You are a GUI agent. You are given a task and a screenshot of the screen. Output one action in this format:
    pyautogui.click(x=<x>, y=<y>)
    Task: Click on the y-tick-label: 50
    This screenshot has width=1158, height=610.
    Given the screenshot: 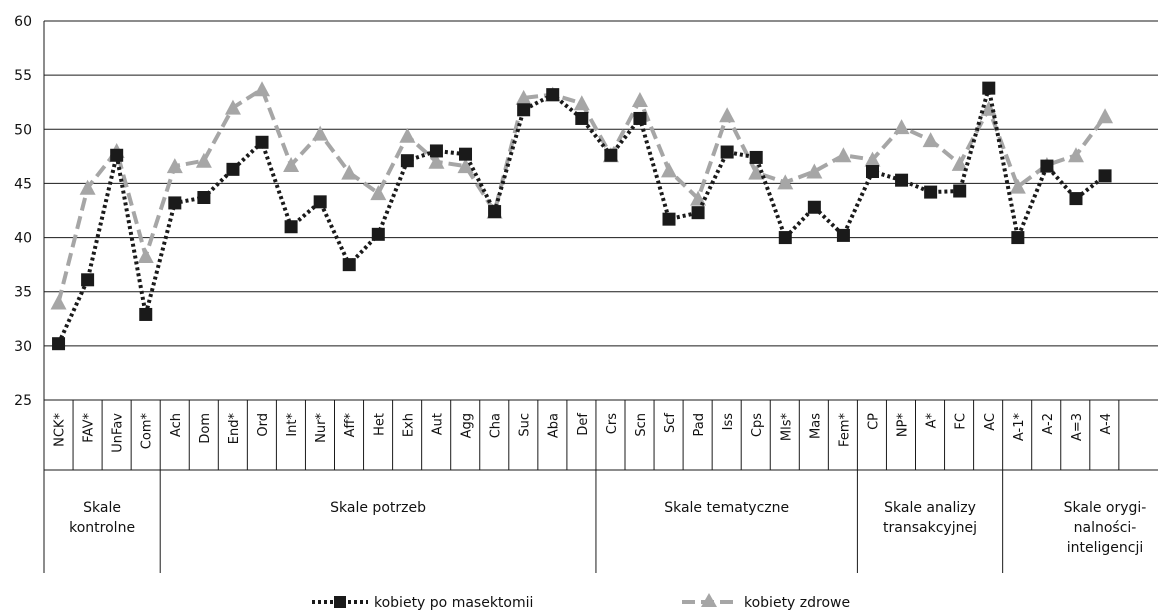 What is the action you would take?
    pyautogui.click(x=23, y=130)
    